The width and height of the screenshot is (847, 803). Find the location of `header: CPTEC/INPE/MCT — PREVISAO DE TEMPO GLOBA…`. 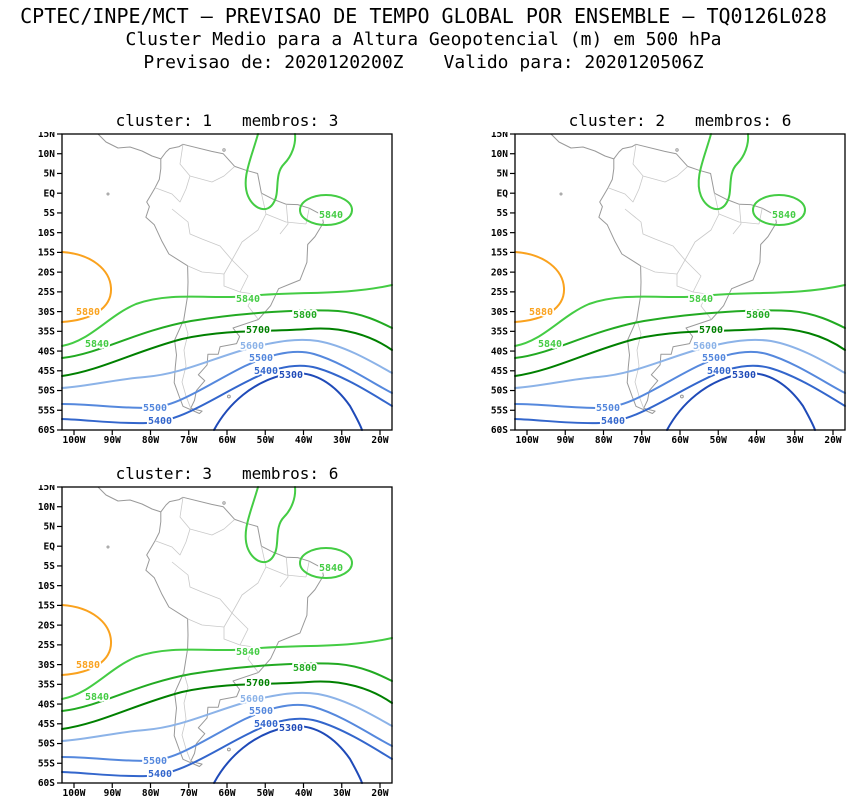

header: CPTEC/INPE/MCT — PREVISAO DE TEMPO GLOBA… is located at coordinates (423, 38).